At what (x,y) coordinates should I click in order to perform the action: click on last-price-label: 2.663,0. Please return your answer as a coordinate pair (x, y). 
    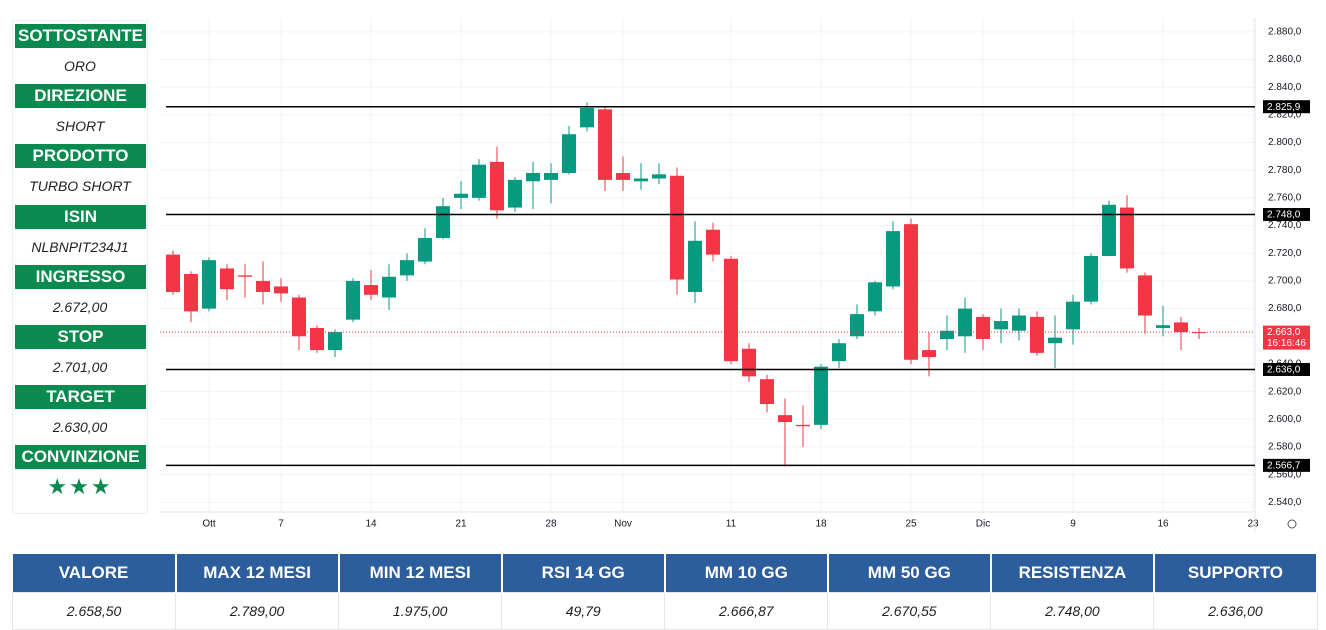
    Looking at the image, I should click on (1284, 332).